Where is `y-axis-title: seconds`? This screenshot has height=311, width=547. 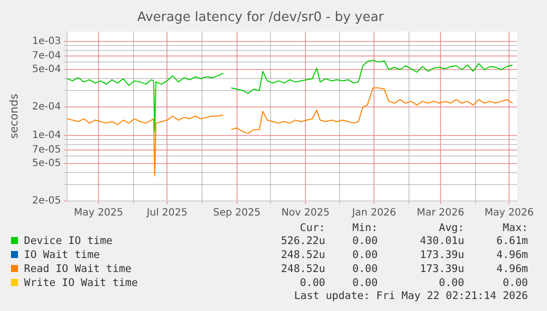
y-axis-title: seconds is located at coordinates (13, 116).